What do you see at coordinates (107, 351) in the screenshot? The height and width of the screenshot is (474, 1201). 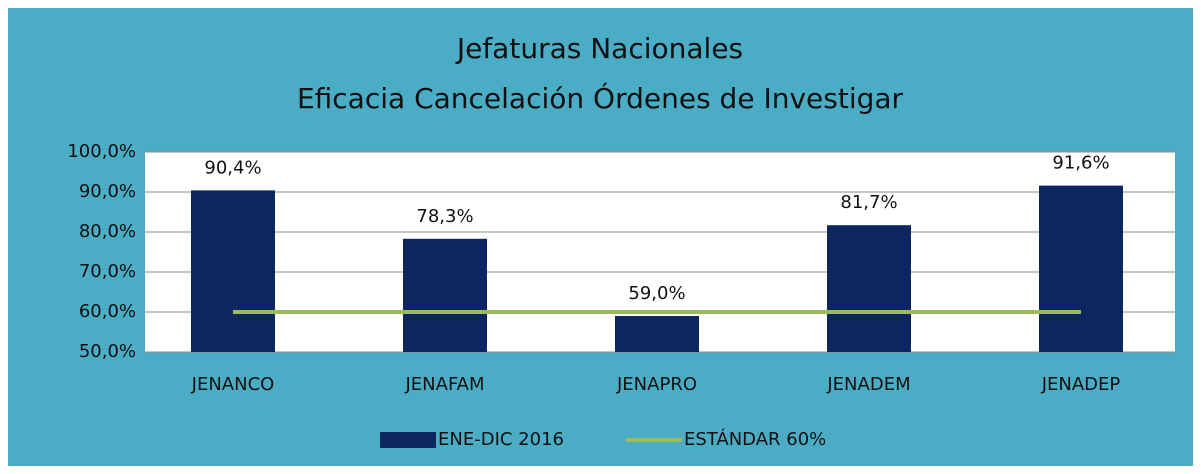 I see `y-tick-label: 50,0%` at bounding box center [107, 351].